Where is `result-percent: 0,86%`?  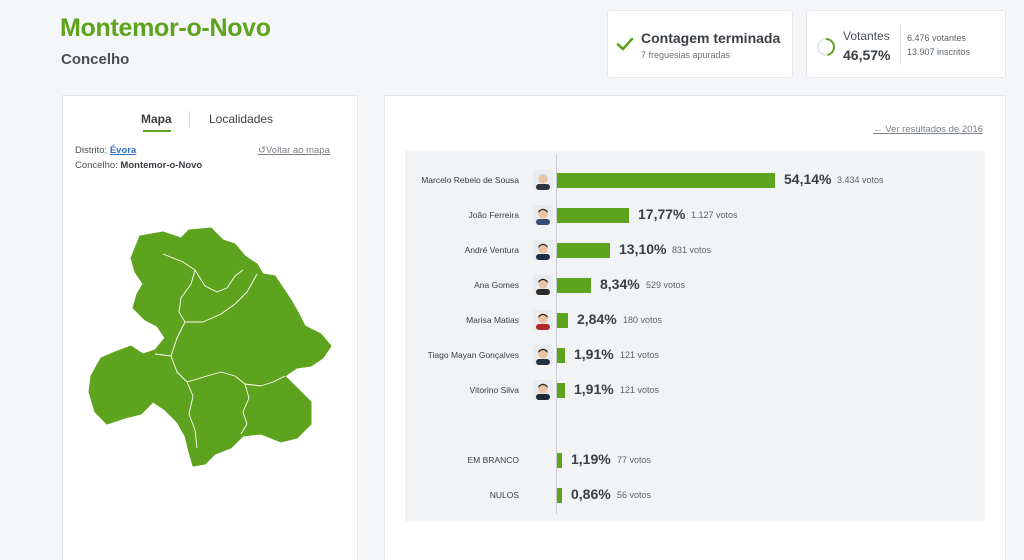
result-percent: 0,86% is located at coordinates (591, 494).